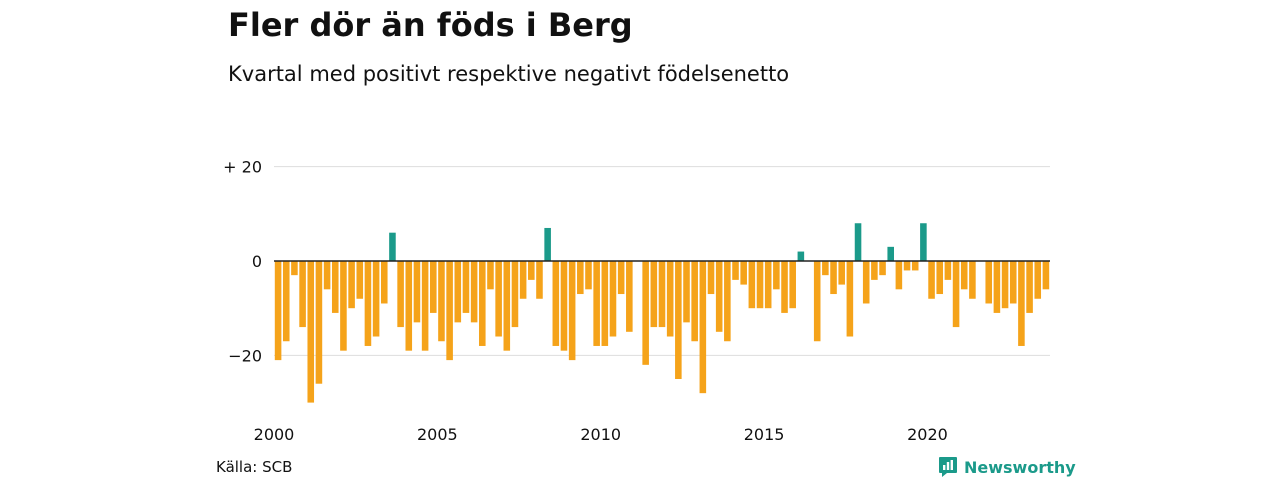  What do you see at coordinates (764, 434) in the screenshot?
I see `x-tick-label: 2015` at bounding box center [764, 434].